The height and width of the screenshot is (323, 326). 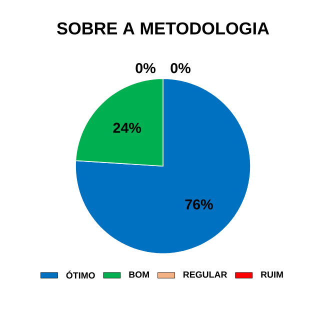 What do you see at coordinates (199, 204) in the screenshot?
I see `data-label: 76%` at bounding box center [199, 204].